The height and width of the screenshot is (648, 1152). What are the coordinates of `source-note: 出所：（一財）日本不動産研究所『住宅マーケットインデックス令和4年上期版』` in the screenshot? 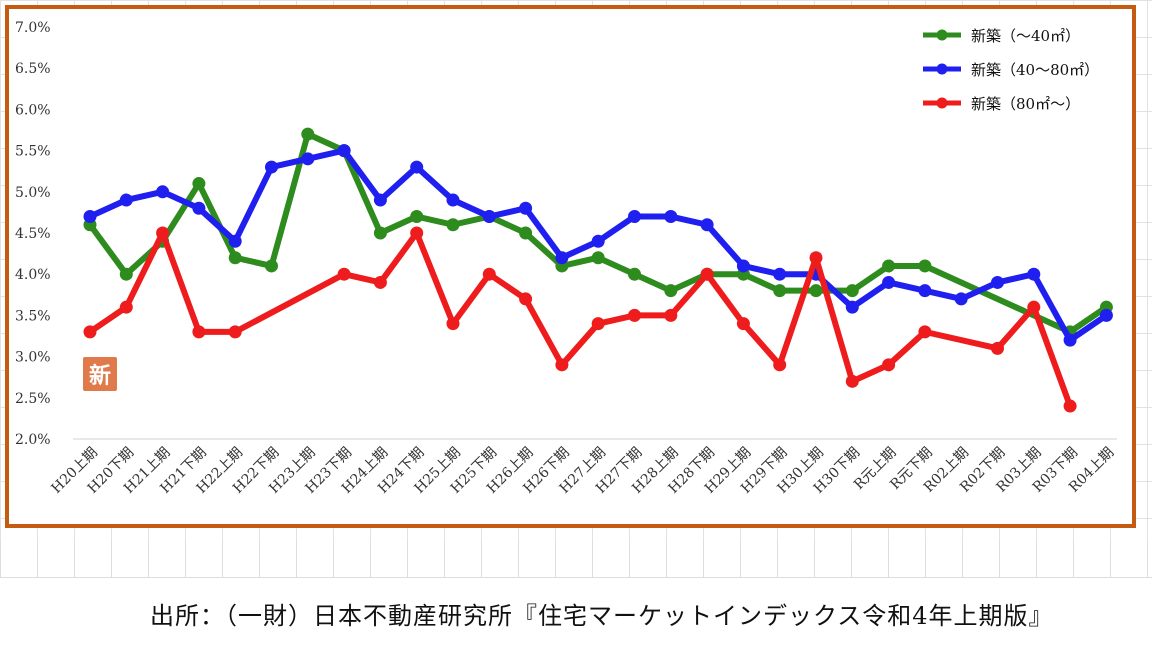 It's located at (602, 616).